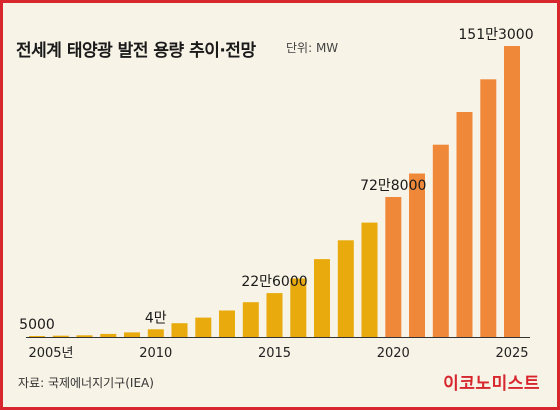  I want to click on data-label-2015: 22만6000, so click(274, 282).